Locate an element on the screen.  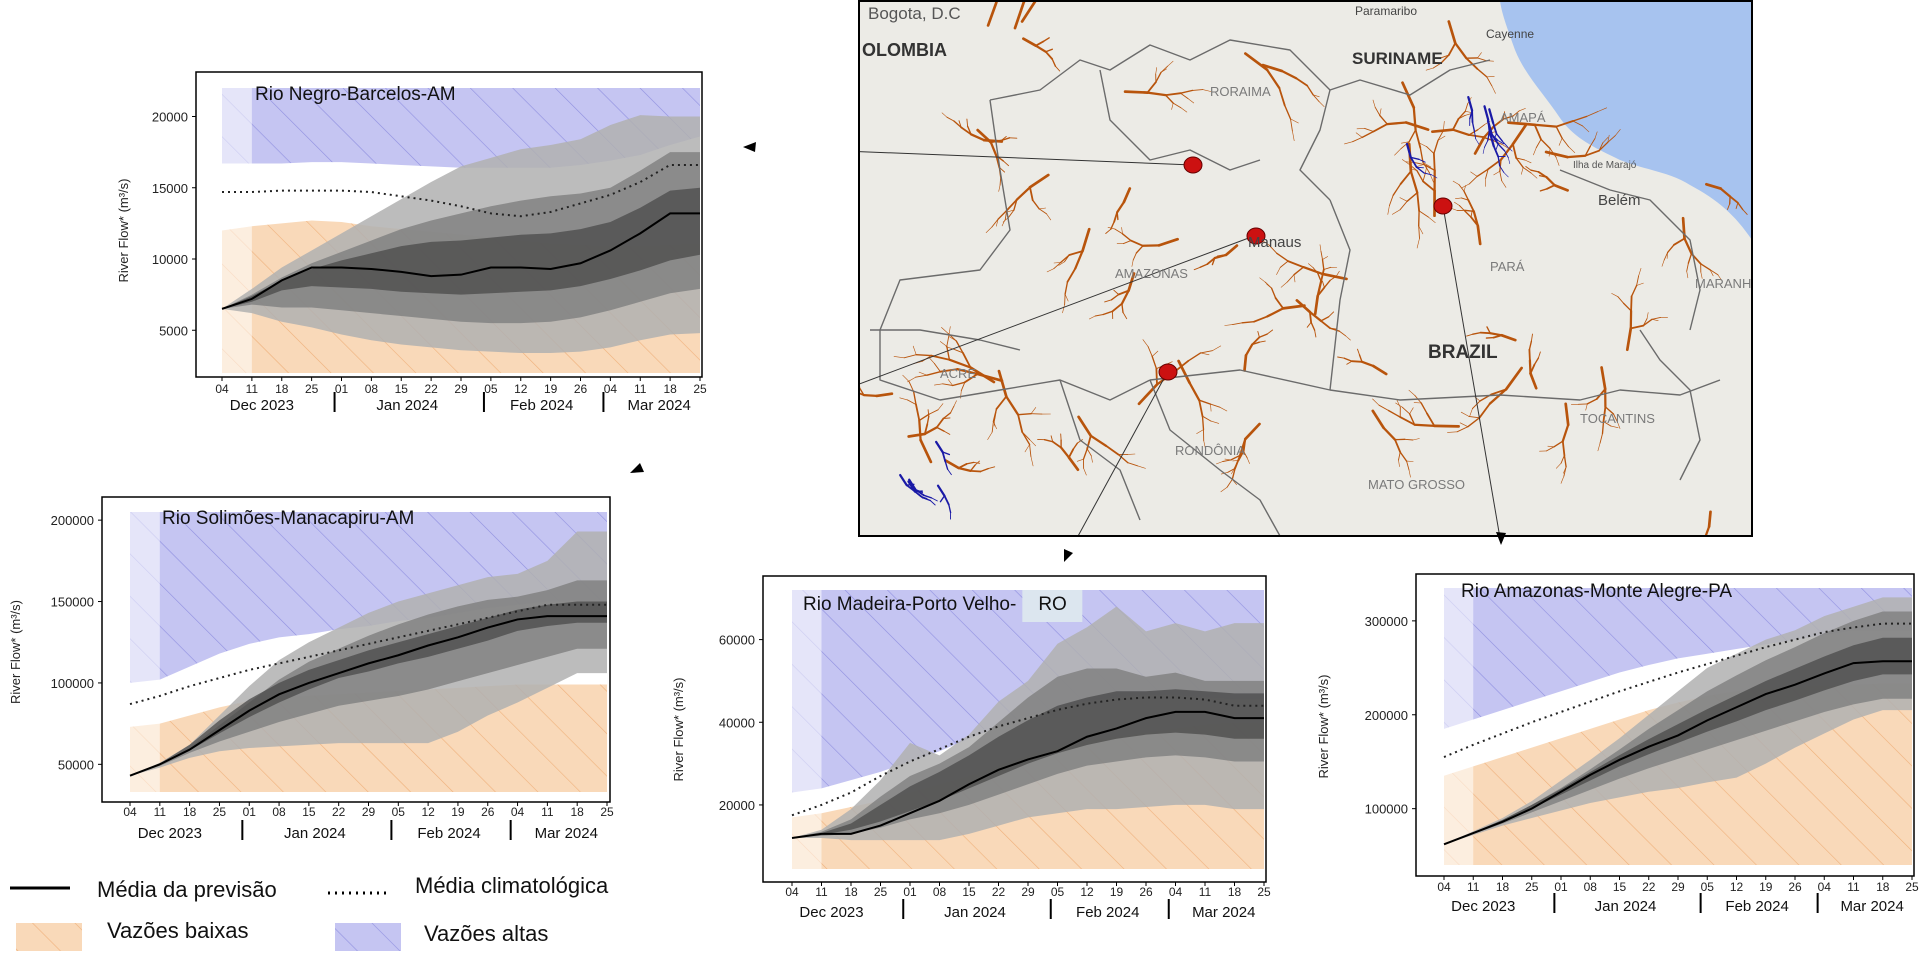
x-tick-label: 05 is located at coordinates (1058, 892).